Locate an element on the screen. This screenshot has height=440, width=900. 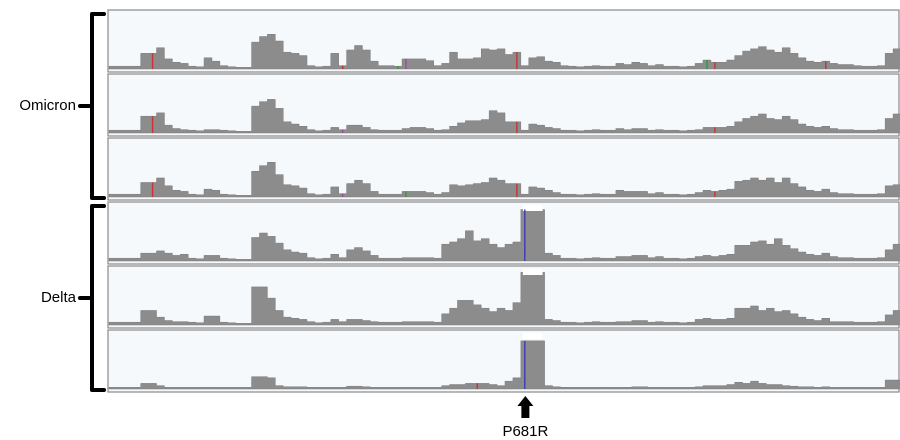
group-label-omicron: Omicron is located at coordinates (47, 105).